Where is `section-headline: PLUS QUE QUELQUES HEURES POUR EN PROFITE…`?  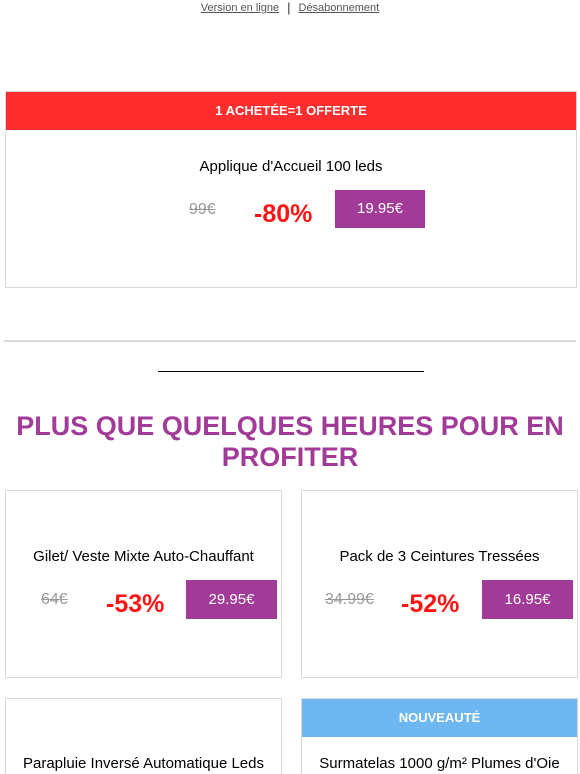
section-headline: PLUS QUE QUELQUES HEURES POUR EN PROFITE… is located at coordinates (290, 441).